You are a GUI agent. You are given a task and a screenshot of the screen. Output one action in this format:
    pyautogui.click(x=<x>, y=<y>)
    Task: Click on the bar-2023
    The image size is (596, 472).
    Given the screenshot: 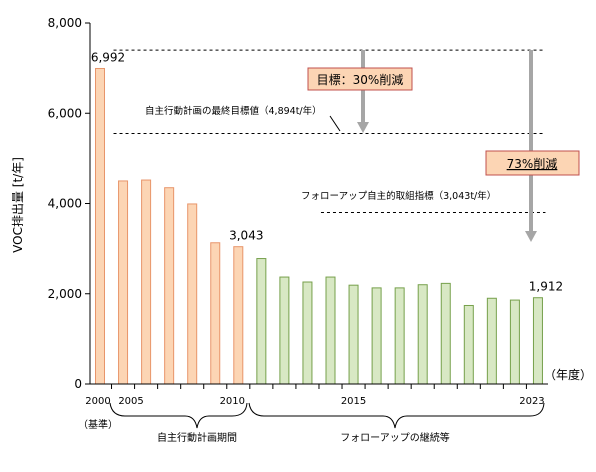 What is the action you would take?
    pyautogui.click(x=537, y=341)
    